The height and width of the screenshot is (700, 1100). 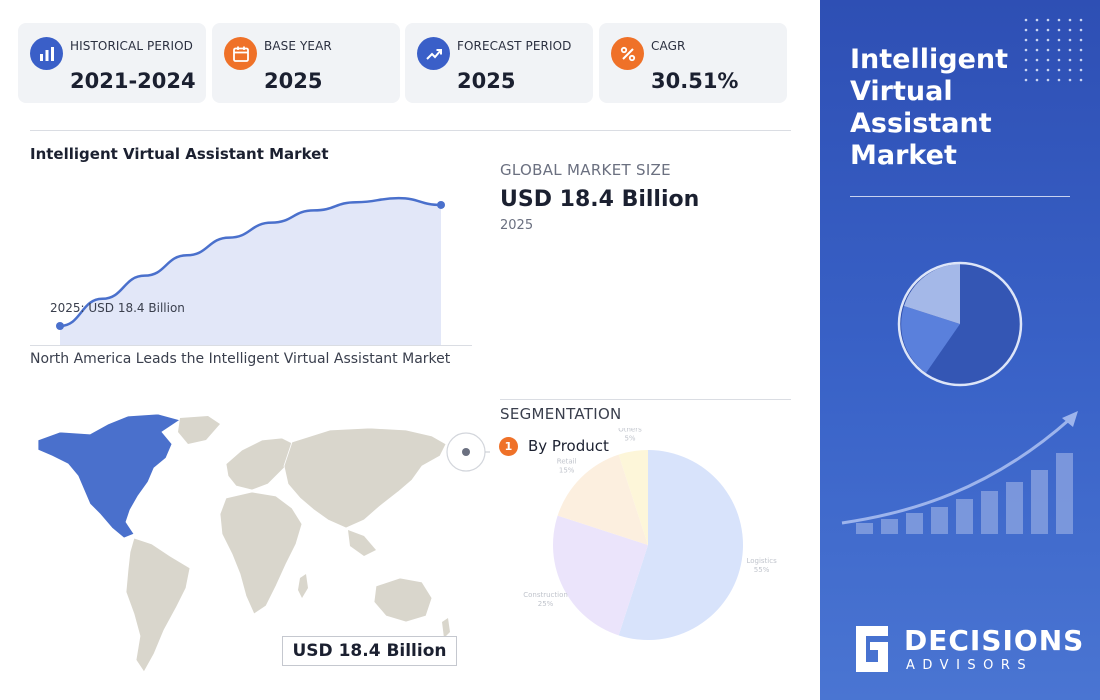 What do you see at coordinates (133, 81) in the screenshot?
I see `stat-value: 2021-2024` at bounding box center [133, 81].